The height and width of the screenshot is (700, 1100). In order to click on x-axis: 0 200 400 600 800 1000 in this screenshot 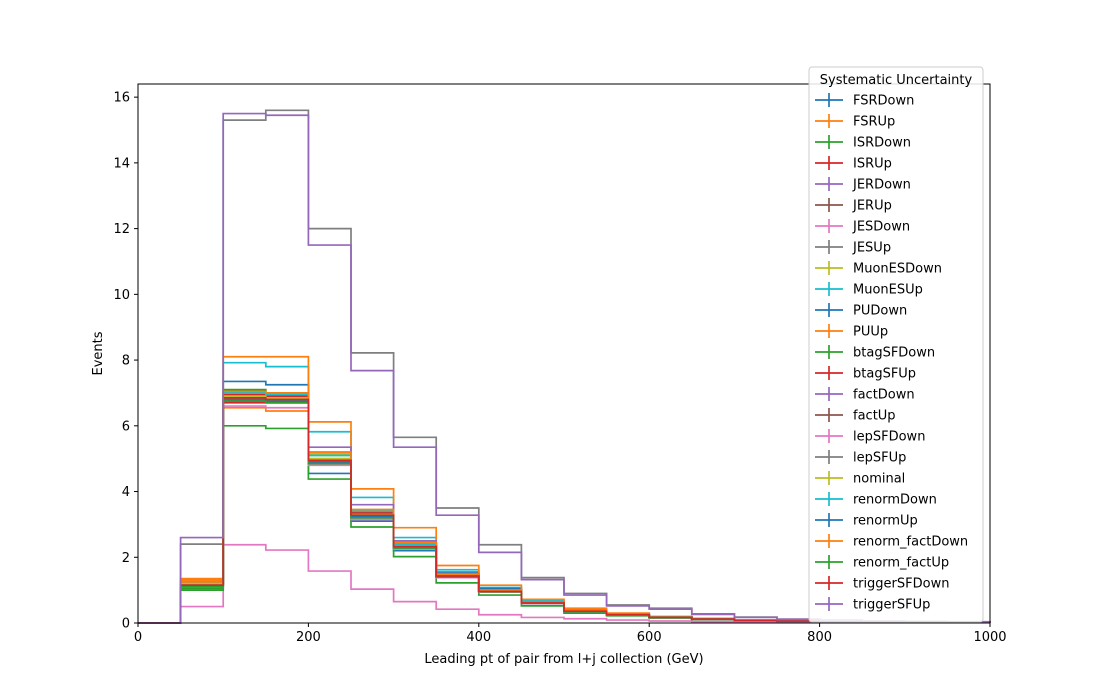, I will do `click(570, 634)`.